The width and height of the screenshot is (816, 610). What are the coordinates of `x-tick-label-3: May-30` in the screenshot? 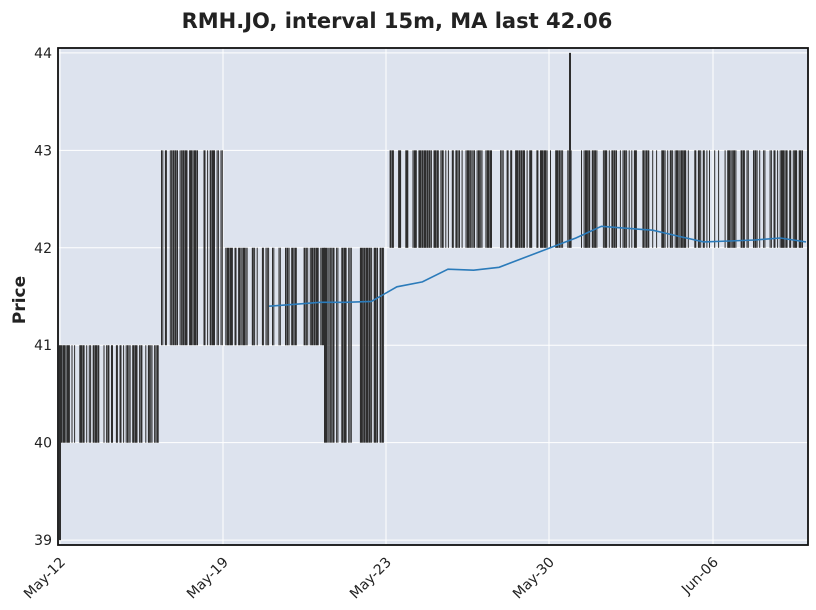 It's located at (534, 579).